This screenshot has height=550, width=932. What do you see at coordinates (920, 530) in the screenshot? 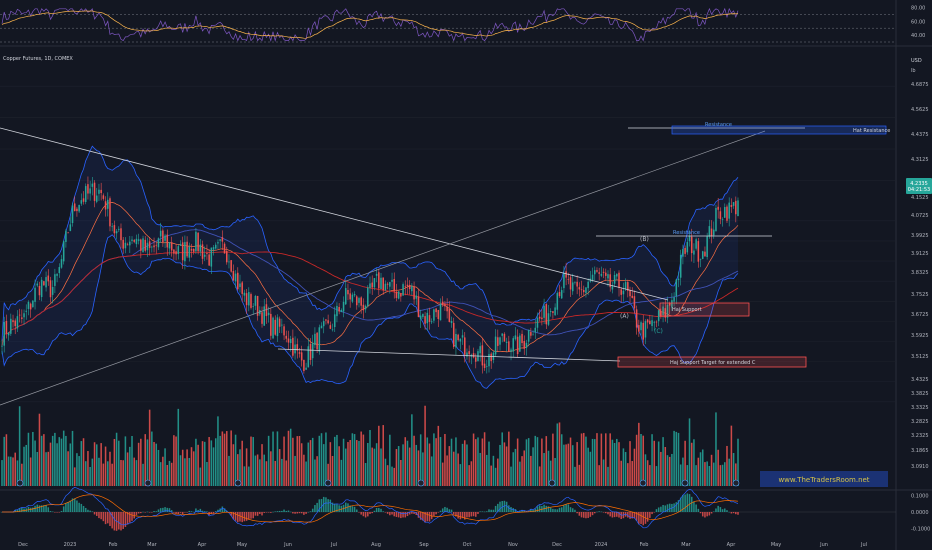
I see `macd-tick-label: -0.1000` at bounding box center [920, 530].